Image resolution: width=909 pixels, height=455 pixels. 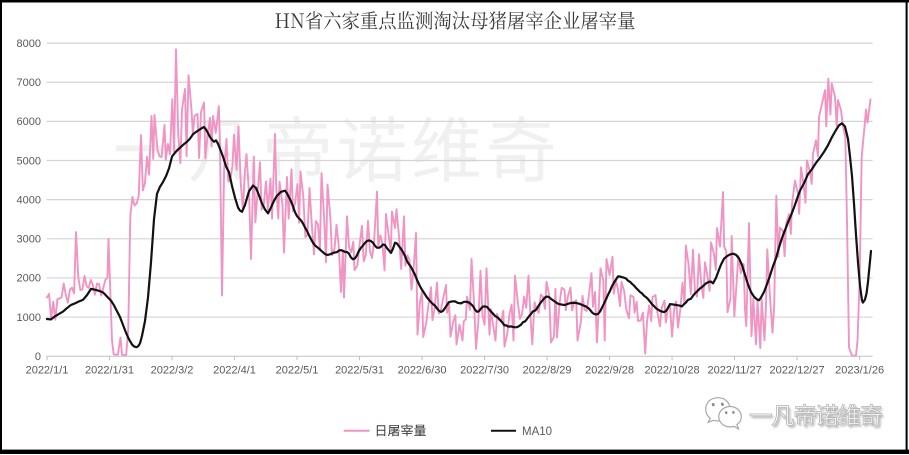 I want to click on svg-text: 2022/10/28, so click(x=672, y=371).